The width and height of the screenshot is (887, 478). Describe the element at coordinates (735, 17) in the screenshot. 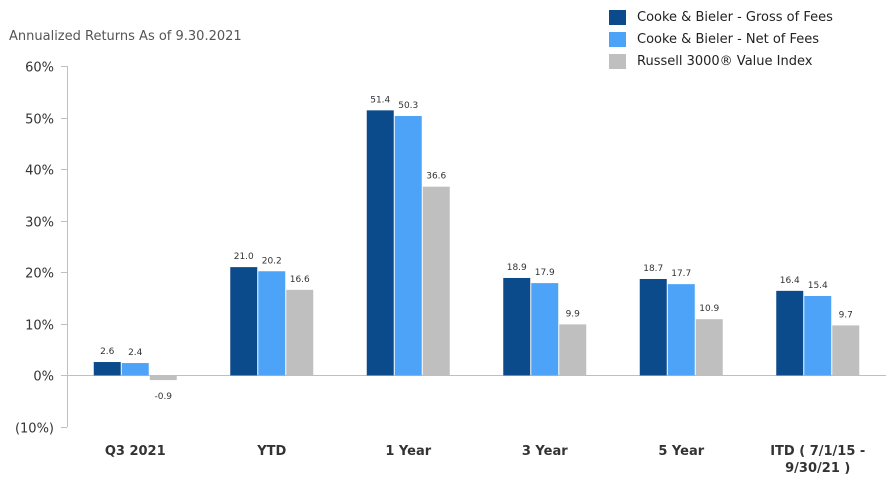

I see `legend-label-gross: Cooke & Bieler - Gross of Fees` at that location.